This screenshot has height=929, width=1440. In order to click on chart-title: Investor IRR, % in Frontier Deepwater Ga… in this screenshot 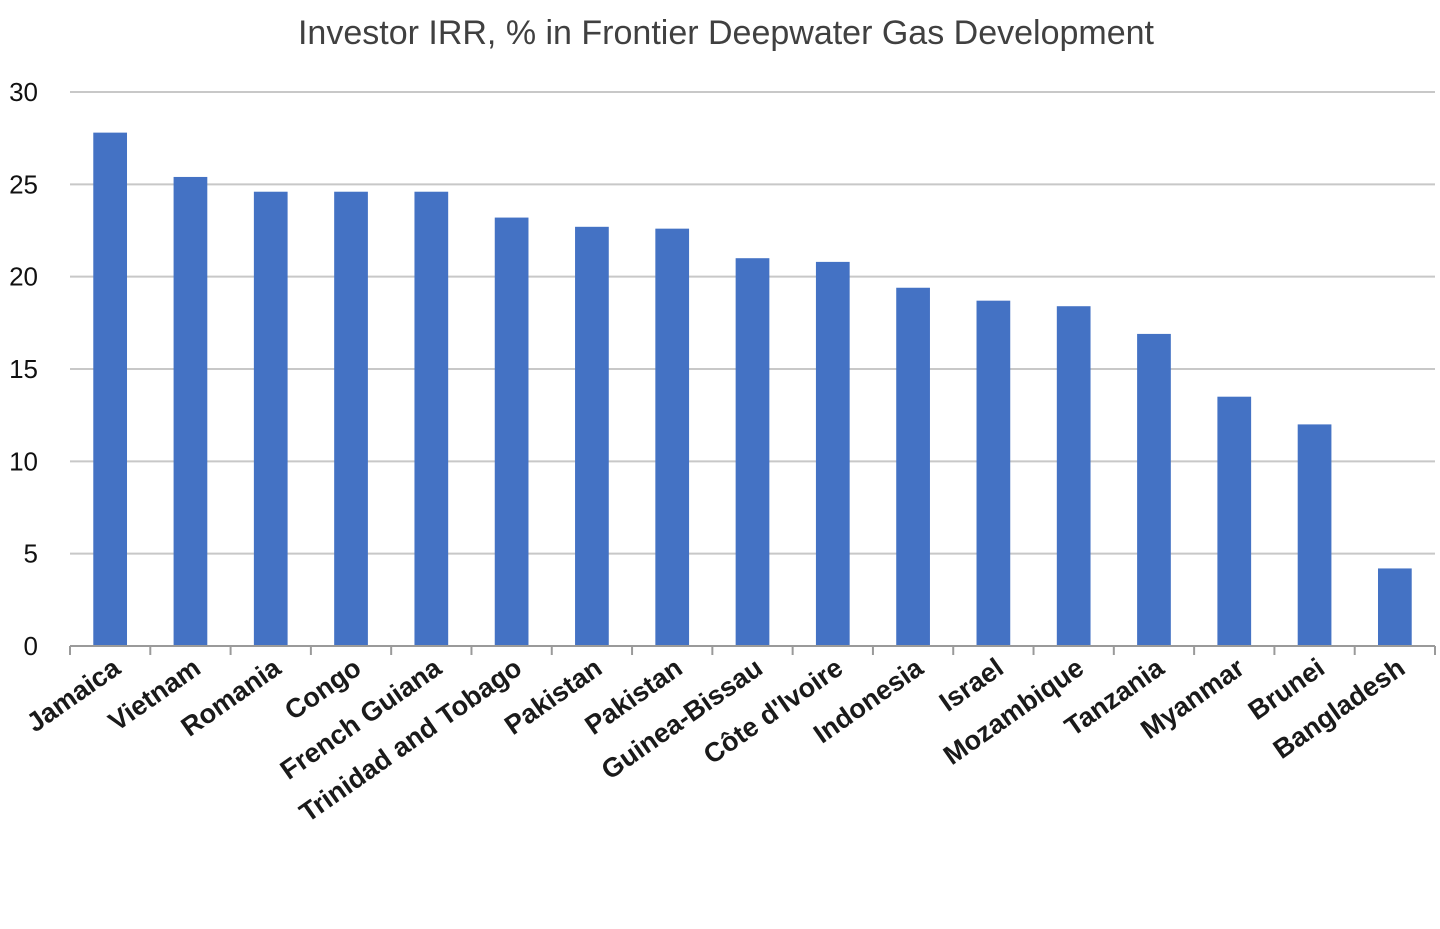, I will do `click(726, 33)`.